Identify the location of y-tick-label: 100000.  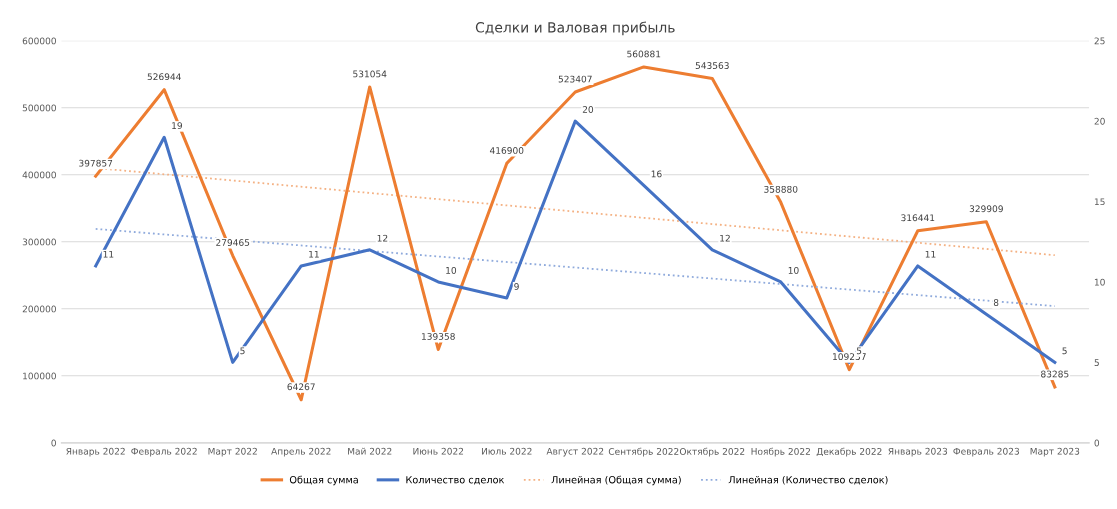
(39, 376).